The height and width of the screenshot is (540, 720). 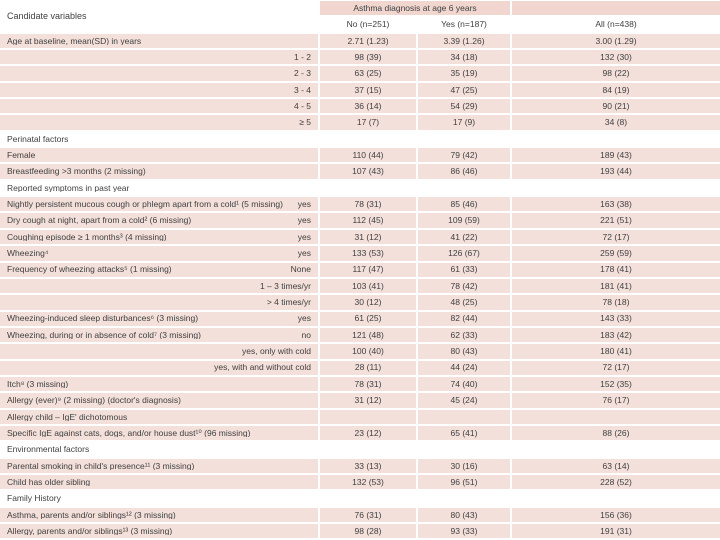 I want to click on column-header-yes: Yes (n=187), so click(x=464, y=24).